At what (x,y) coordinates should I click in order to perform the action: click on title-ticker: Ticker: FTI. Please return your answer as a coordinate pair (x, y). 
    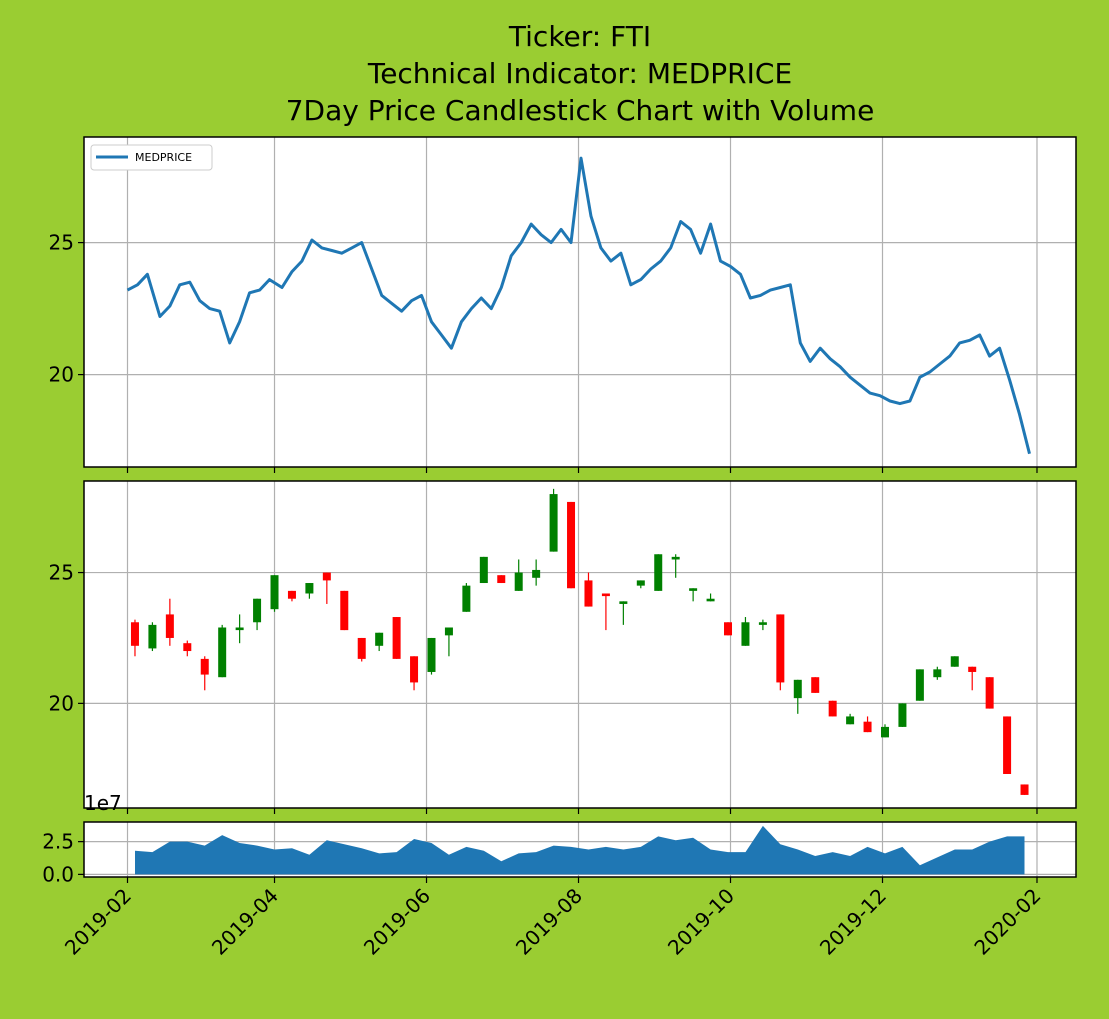
    Looking at the image, I should click on (579, 36).